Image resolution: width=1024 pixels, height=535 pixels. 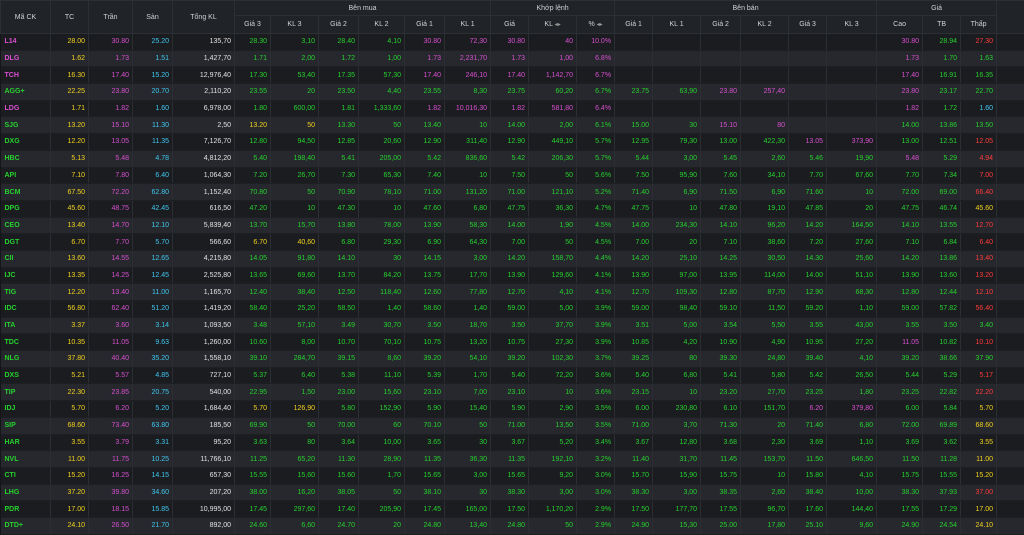 What do you see at coordinates (721, 525) in the screenshot?
I see `ask-cell: 25.00` at bounding box center [721, 525].